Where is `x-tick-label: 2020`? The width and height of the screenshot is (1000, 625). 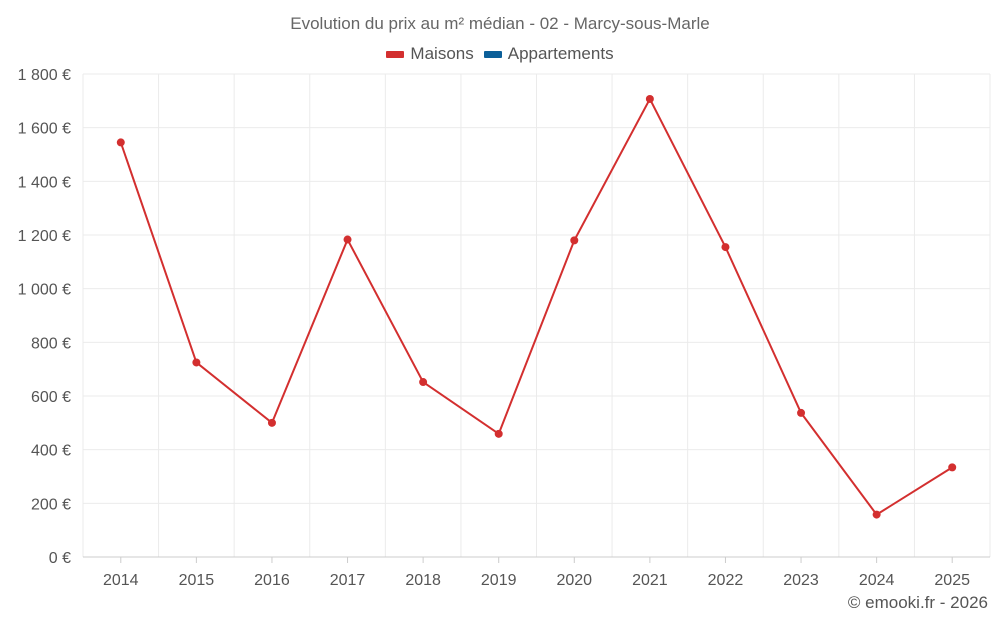
x-tick-label: 2020 is located at coordinates (574, 580).